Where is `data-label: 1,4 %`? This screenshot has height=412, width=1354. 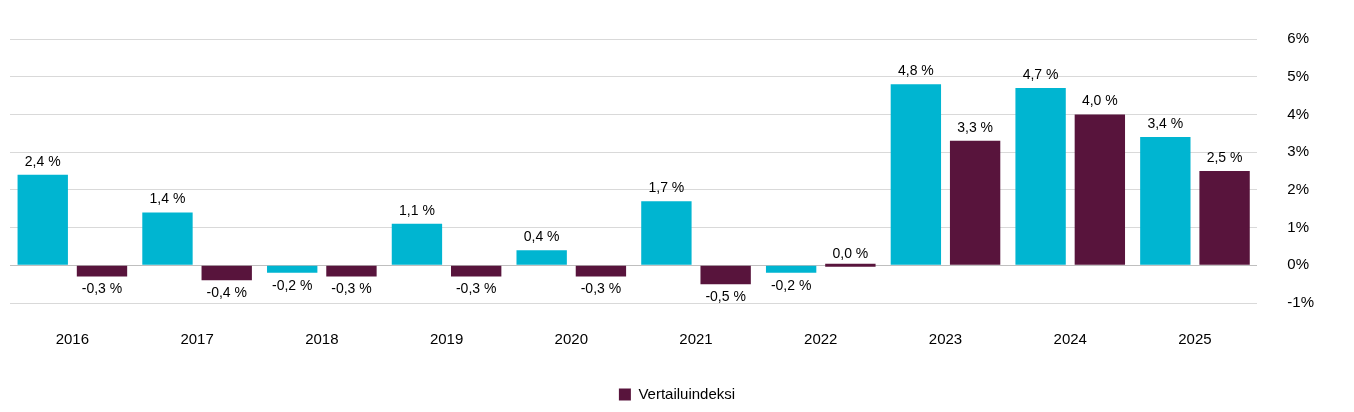
data-label: 1,4 % is located at coordinates (167, 198).